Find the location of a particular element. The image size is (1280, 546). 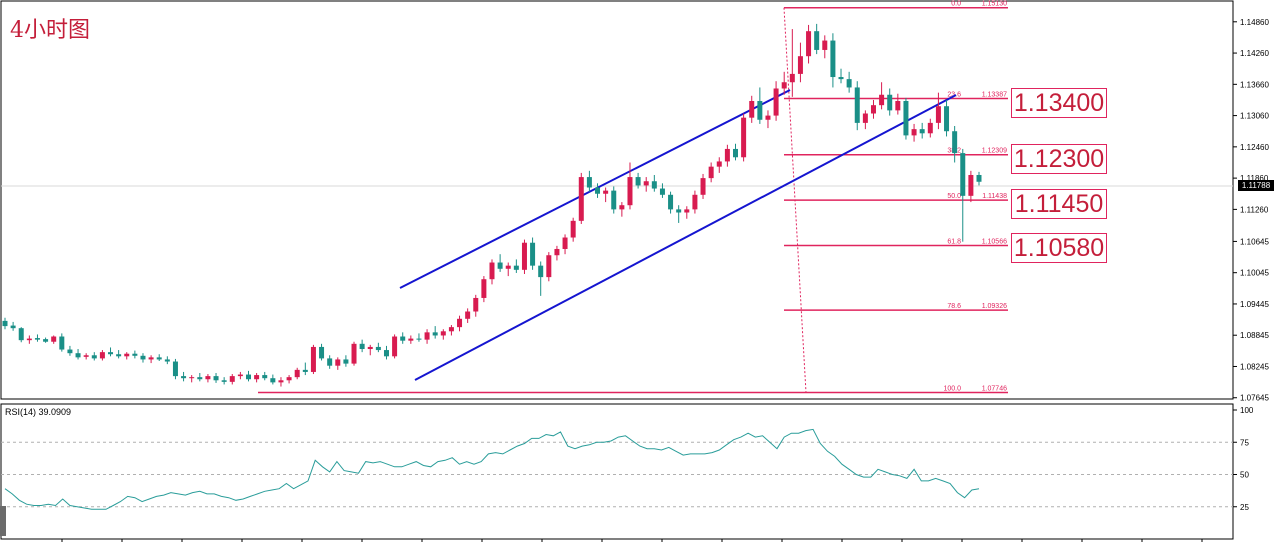

price-tick-label: 1.11260 is located at coordinates (1254, 209).